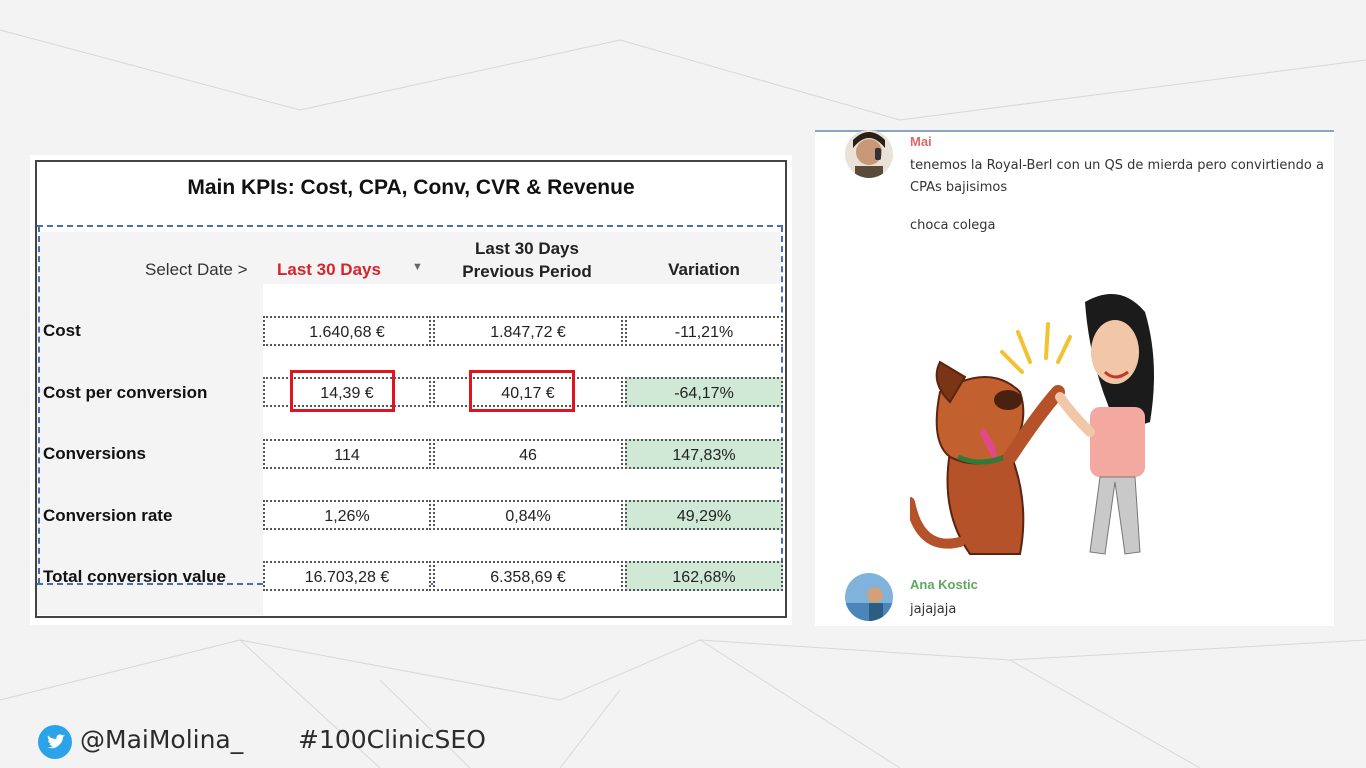  I want to click on top-dashed-border, so click(410, 226).